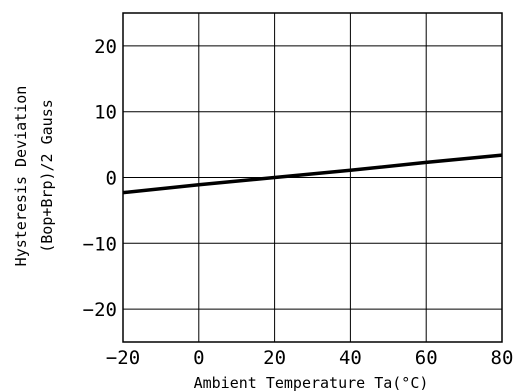 Image resolution: width=517 pixels, height=392 pixels. What do you see at coordinates (502, 358) in the screenshot?
I see `x-tick-label: 80` at bounding box center [502, 358].